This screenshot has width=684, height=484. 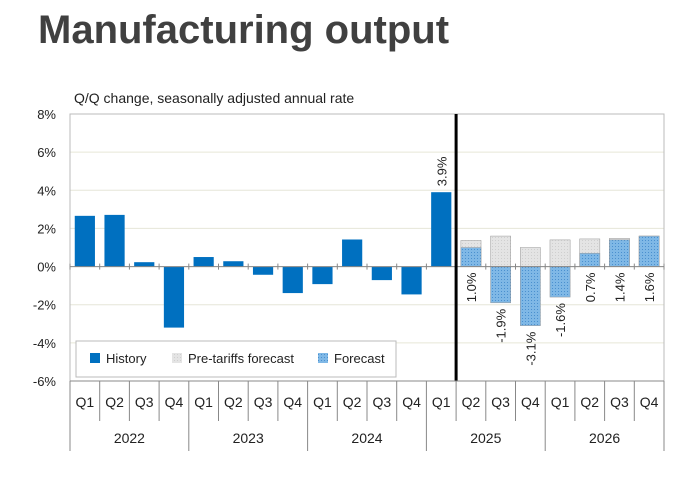 What do you see at coordinates (45, 343) in the screenshot?
I see `y-tick-label: -4%` at bounding box center [45, 343].